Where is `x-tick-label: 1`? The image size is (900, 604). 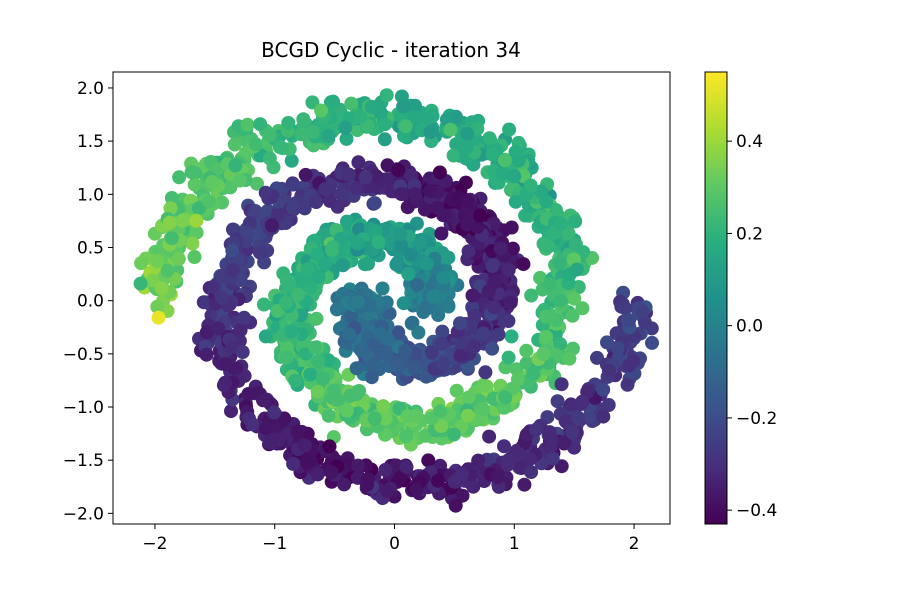 x-tick-label: 1 is located at coordinates (514, 544).